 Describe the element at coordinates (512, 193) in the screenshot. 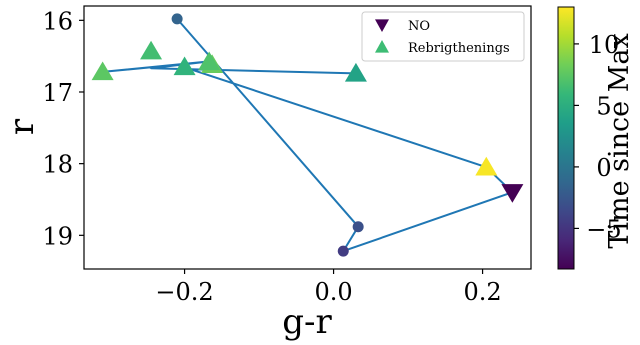

I see `no-marker` at that location.